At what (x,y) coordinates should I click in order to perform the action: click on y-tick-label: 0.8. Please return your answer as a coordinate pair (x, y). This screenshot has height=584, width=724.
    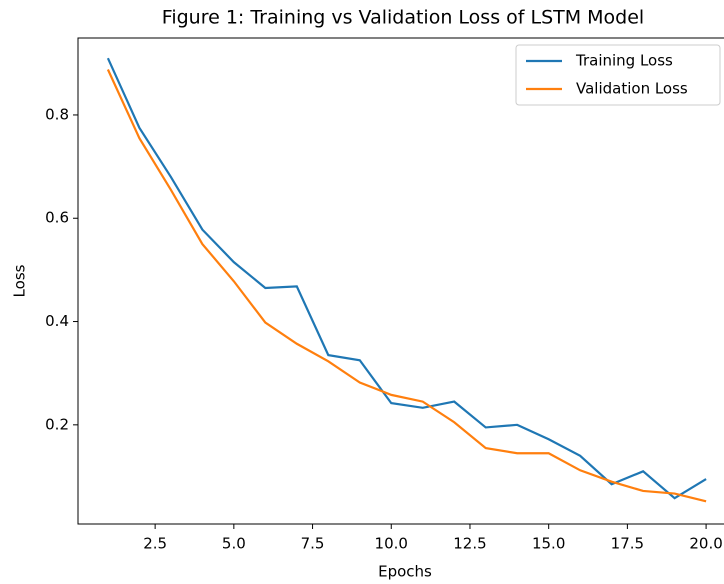
    Looking at the image, I should click on (57, 114).